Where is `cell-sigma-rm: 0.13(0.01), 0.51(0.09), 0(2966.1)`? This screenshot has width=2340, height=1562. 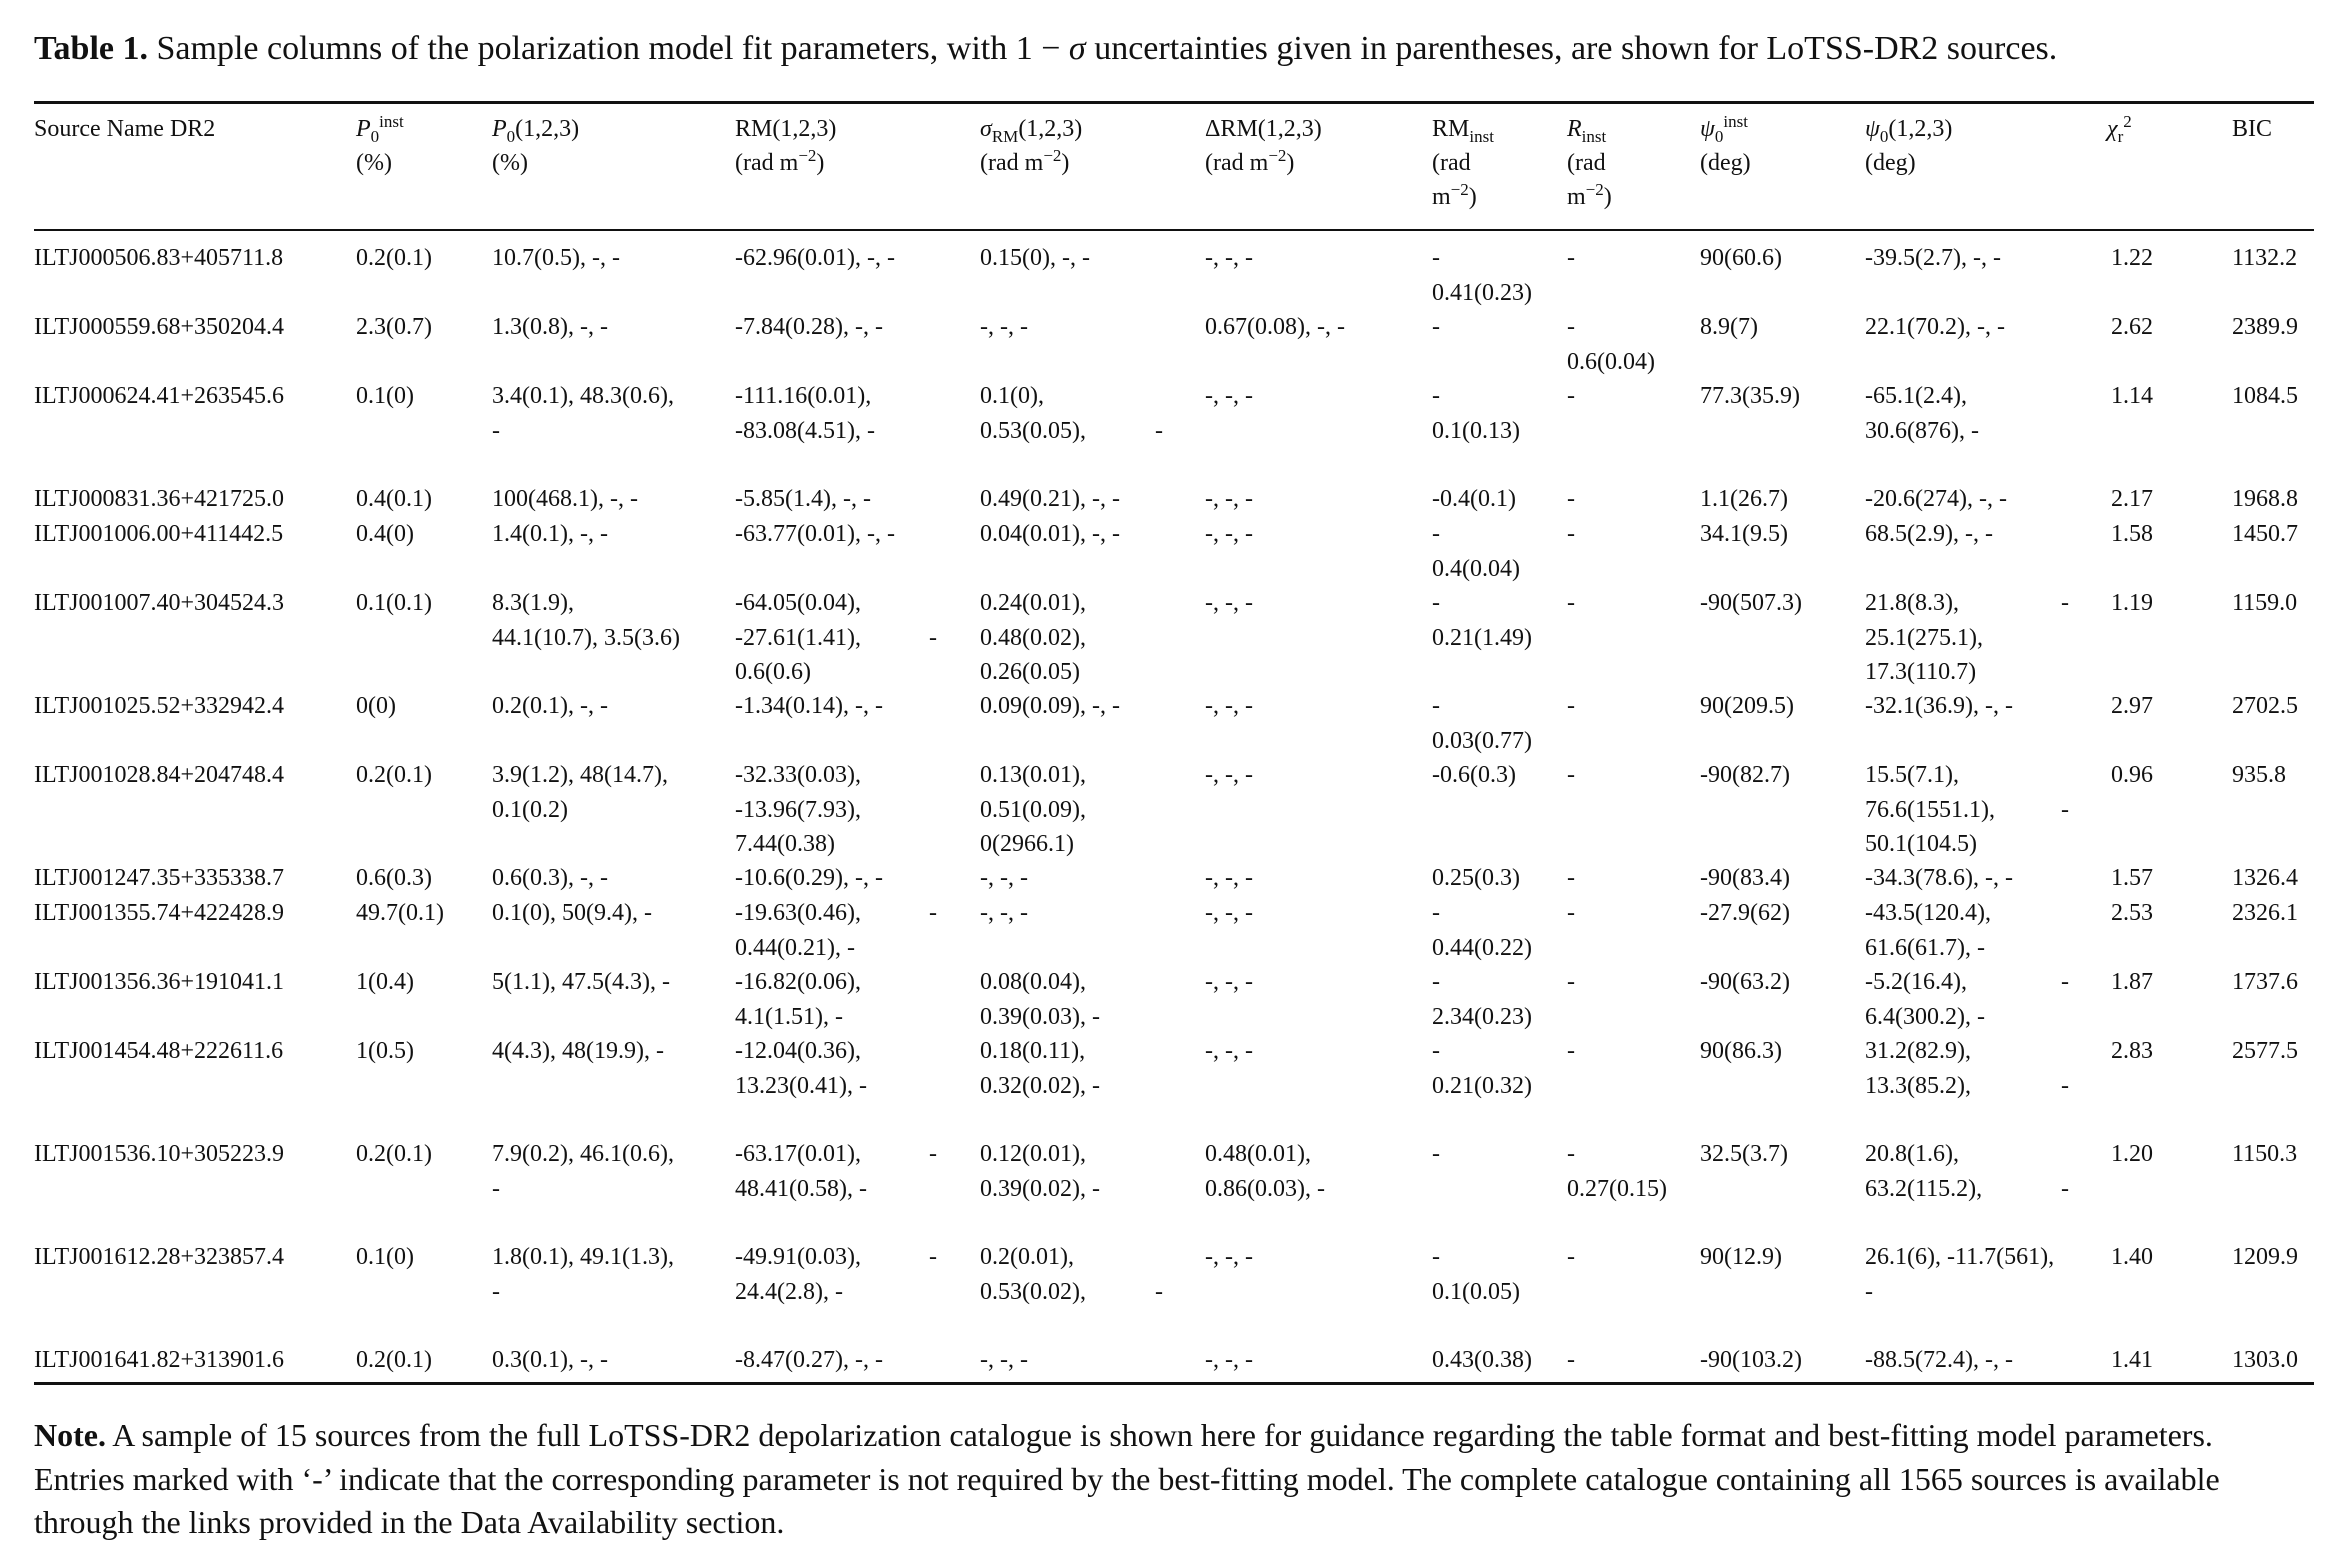 cell-sigma-rm: 0.13(0.01), 0.51(0.09), 0(2966.1) is located at coordinates (1033, 810).